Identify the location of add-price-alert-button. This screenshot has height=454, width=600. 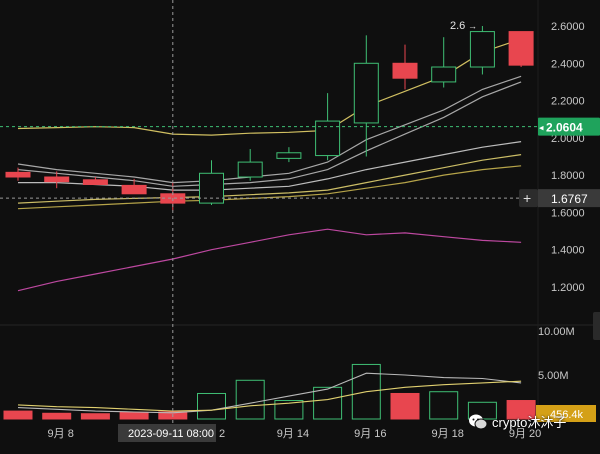
(528, 198).